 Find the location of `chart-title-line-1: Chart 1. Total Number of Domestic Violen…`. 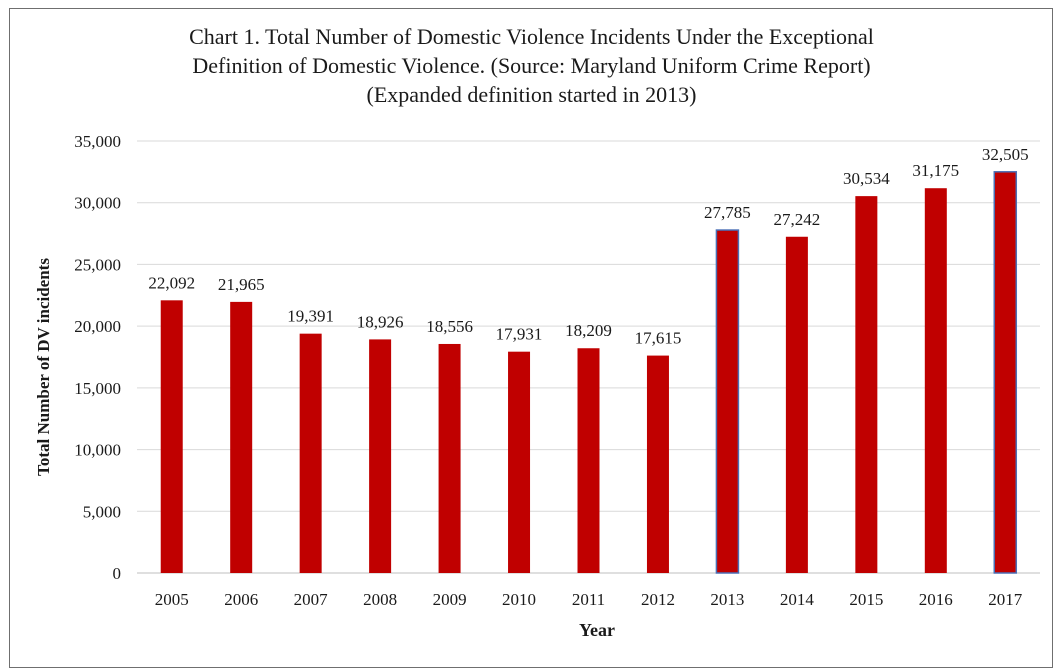

chart-title-line-1: Chart 1. Total Number of Domestic Violen… is located at coordinates (531, 36).